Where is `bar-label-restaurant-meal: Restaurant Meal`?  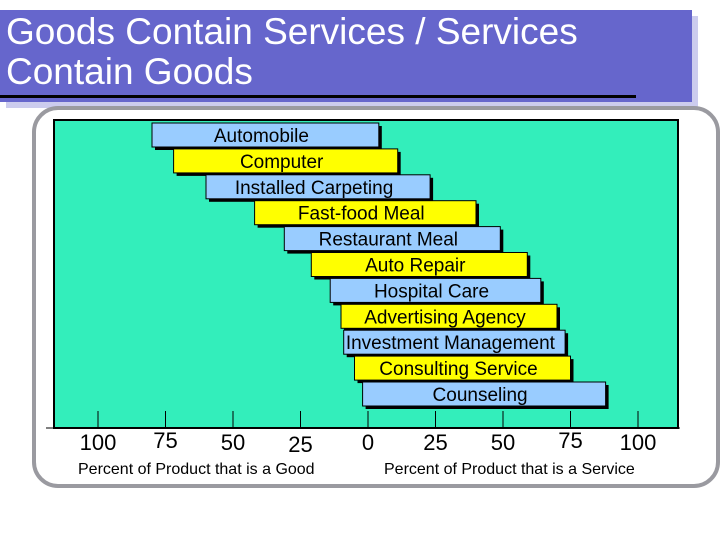 bar-label-restaurant-meal: Restaurant Meal is located at coordinates (388, 240).